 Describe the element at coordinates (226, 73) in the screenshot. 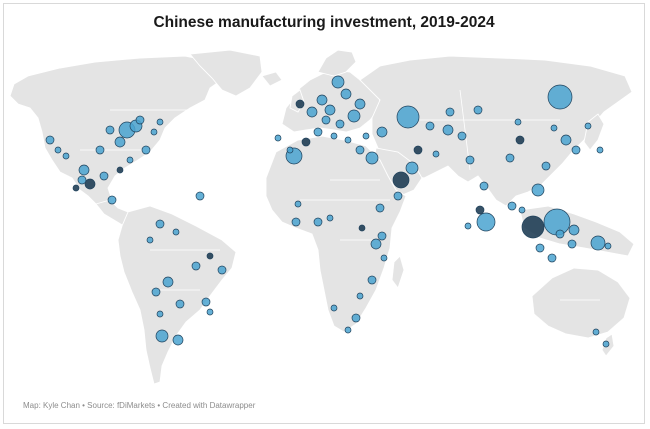

I see `landmass-greenland` at that location.